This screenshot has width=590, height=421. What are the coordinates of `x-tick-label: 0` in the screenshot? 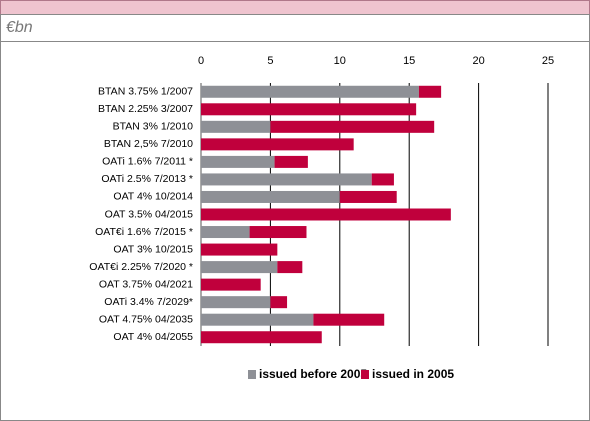 It's located at (201, 61).